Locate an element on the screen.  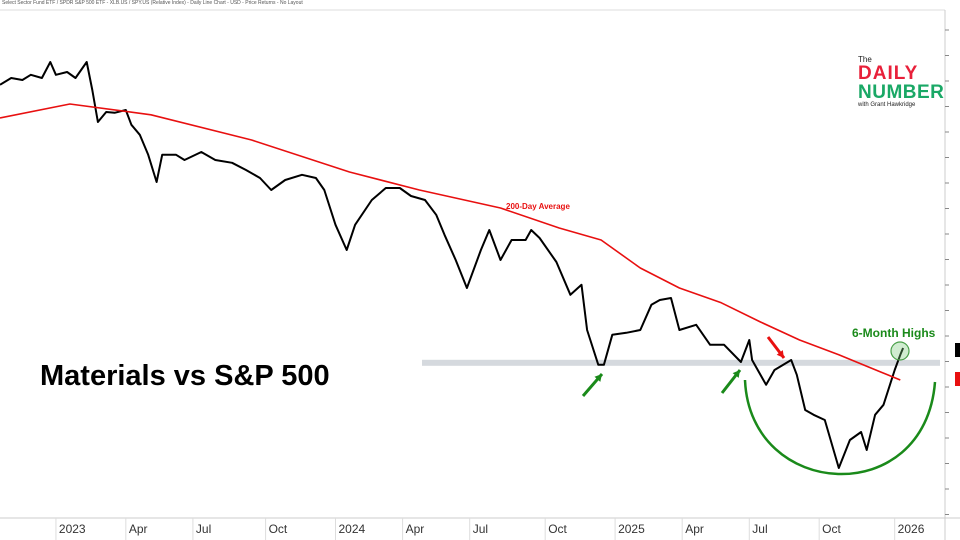
logo-number: NUMBER is located at coordinates (901, 92).